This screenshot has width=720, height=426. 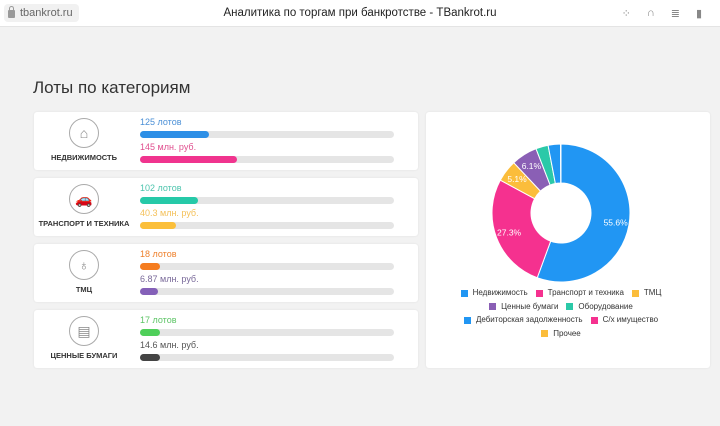 What do you see at coordinates (161, 122) in the screenshot?
I see `lots-count: 125 лотов` at bounding box center [161, 122].